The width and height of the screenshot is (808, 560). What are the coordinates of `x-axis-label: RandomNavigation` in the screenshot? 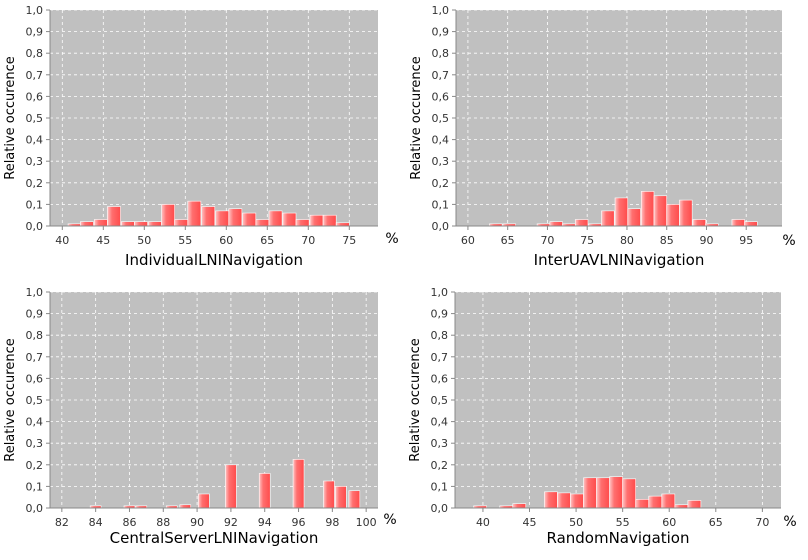 It's located at (617, 538).